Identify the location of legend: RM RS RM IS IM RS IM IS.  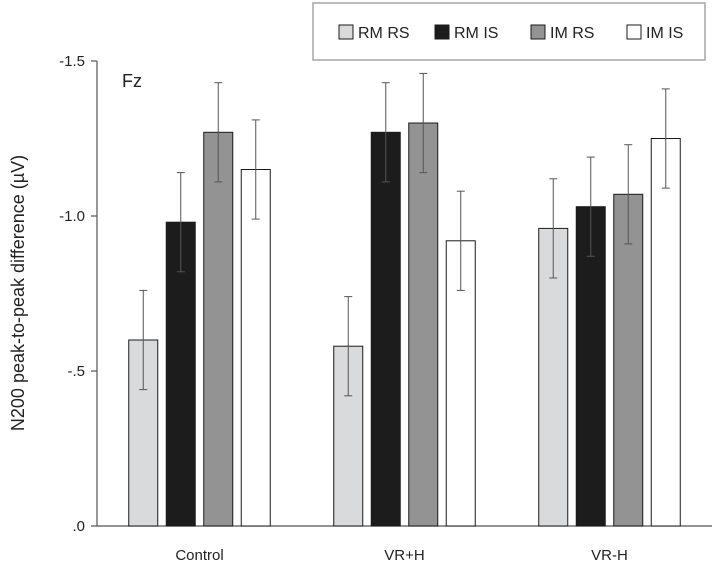
(510, 33).